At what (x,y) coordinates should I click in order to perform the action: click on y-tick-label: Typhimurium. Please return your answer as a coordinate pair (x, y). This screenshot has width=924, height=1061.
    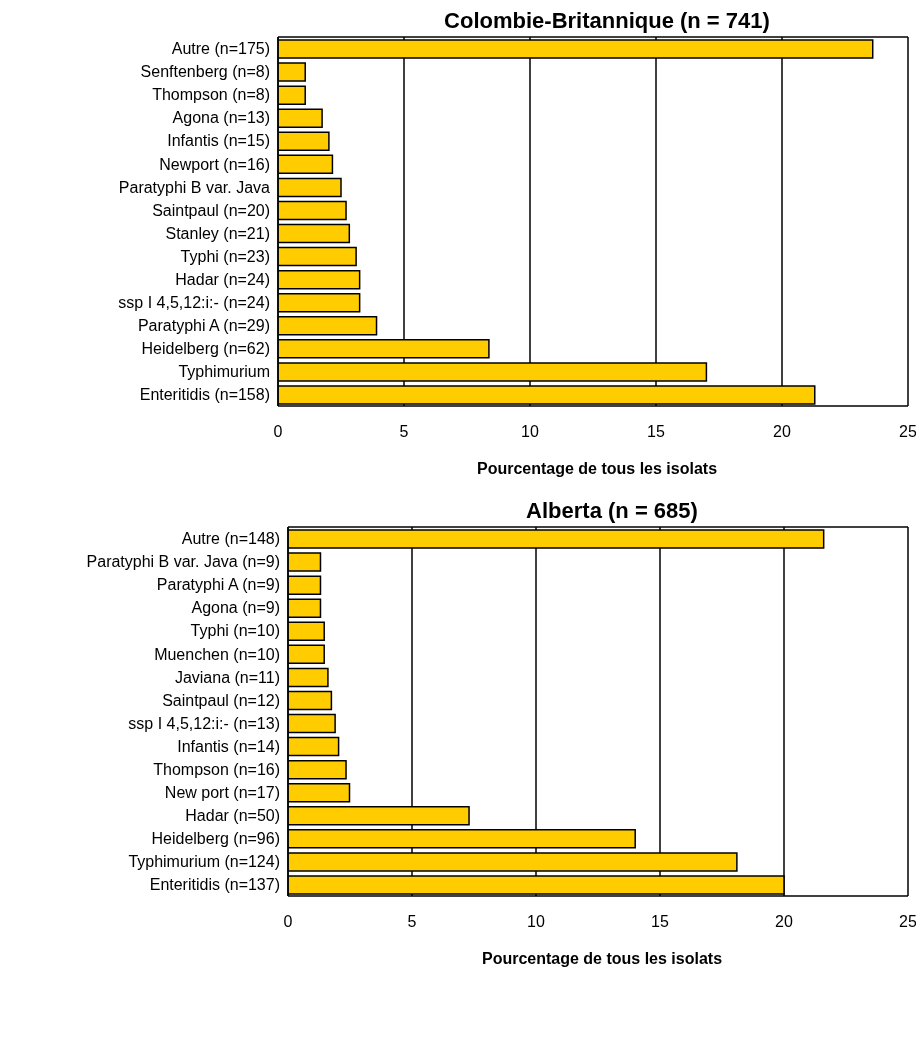
    Looking at the image, I should click on (224, 372).